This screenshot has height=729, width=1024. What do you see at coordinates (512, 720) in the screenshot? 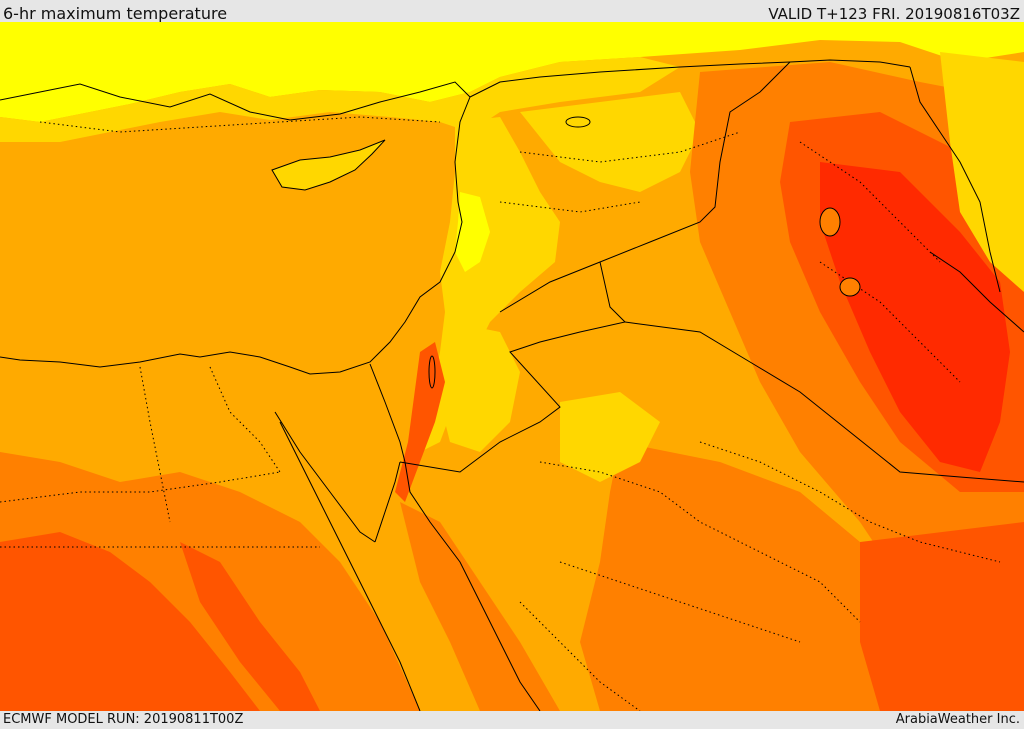
I see `footer-bar` at bounding box center [512, 720].